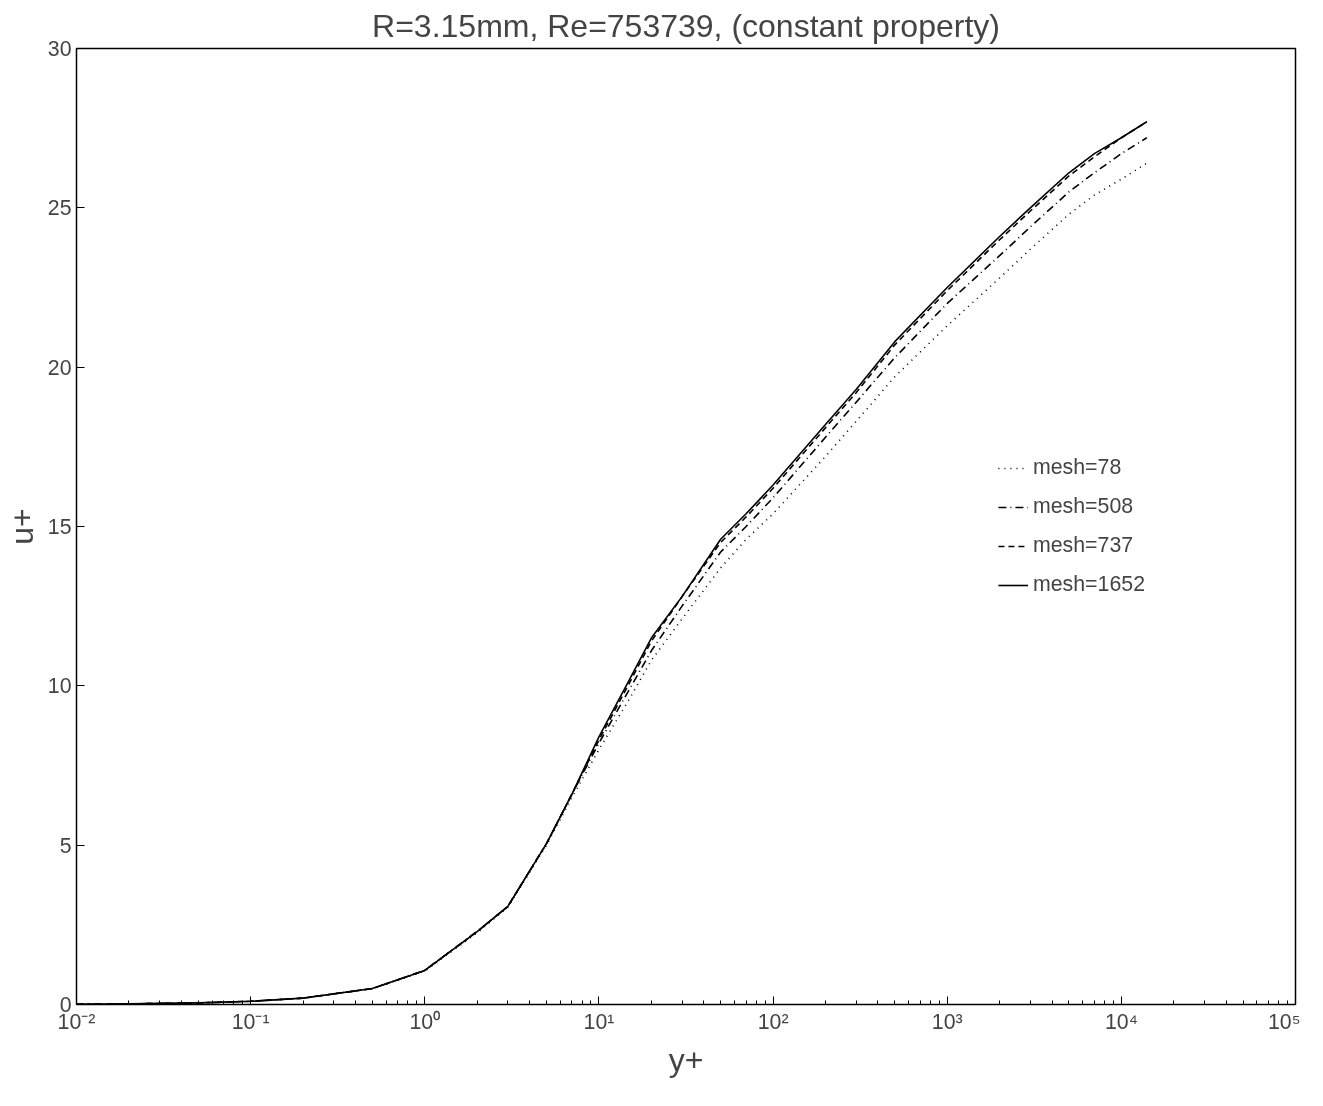 This screenshot has height=1106, width=1323. What do you see at coordinates (59, 686) in the screenshot?
I see `y-tick-label: 10` at bounding box center [59, 686].